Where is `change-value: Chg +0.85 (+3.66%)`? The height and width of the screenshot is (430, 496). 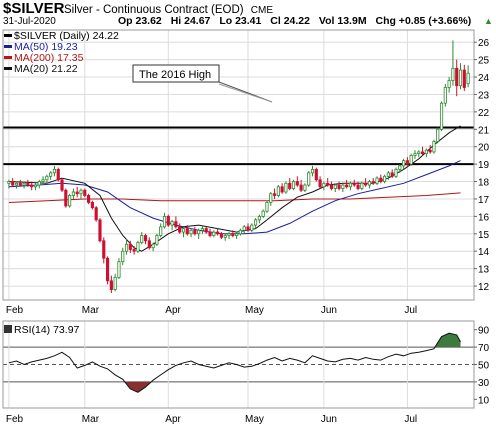
change-value: Chg +0.85 (+3.66%) is located at coordinates (423, 21).